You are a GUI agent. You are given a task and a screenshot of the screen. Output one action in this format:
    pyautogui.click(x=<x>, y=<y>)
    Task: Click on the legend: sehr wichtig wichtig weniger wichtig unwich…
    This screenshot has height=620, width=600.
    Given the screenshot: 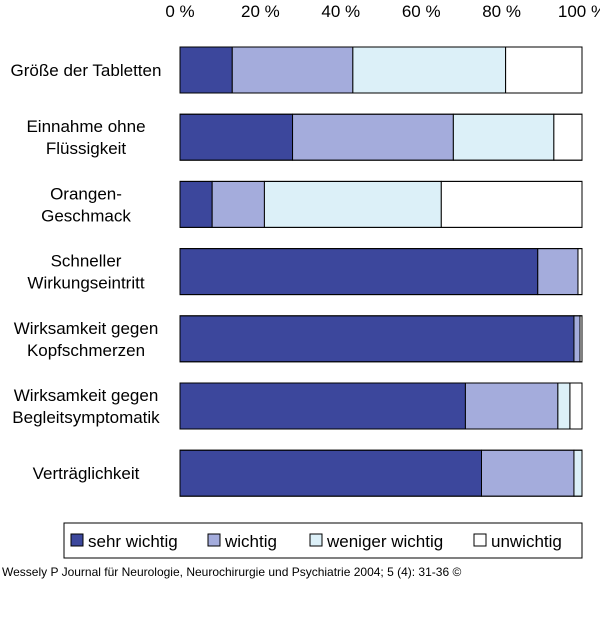 What is the action you would take?
    pyautogui.click(x=323, y=540)
    